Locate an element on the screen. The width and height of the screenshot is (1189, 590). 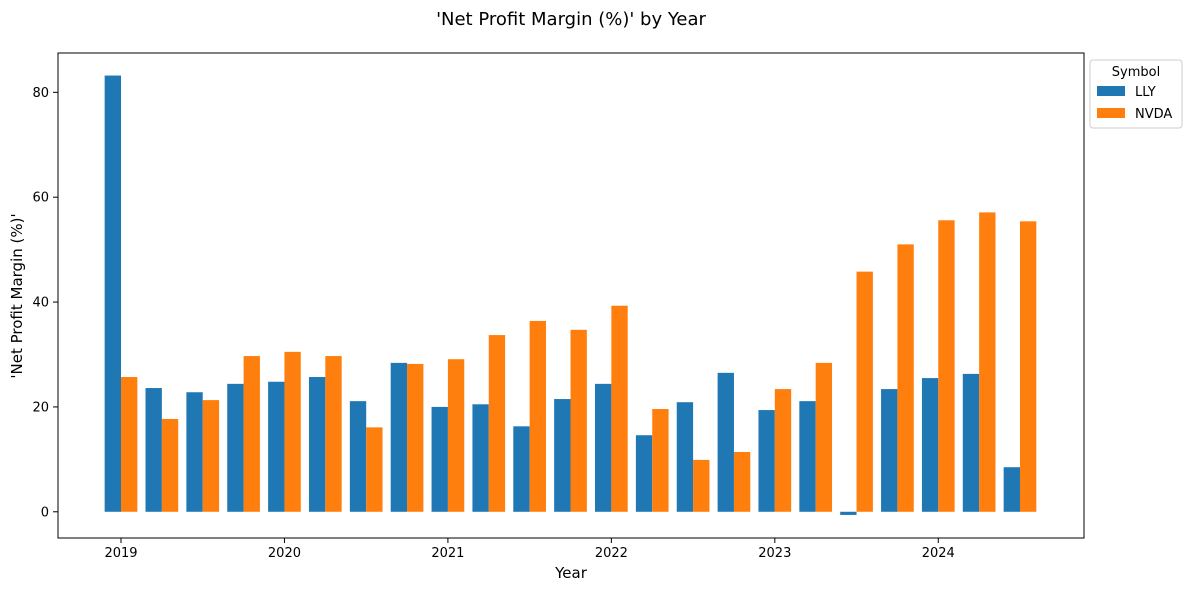
legend: Symbol LLY NVDA is located at coordinates (1136, 94).